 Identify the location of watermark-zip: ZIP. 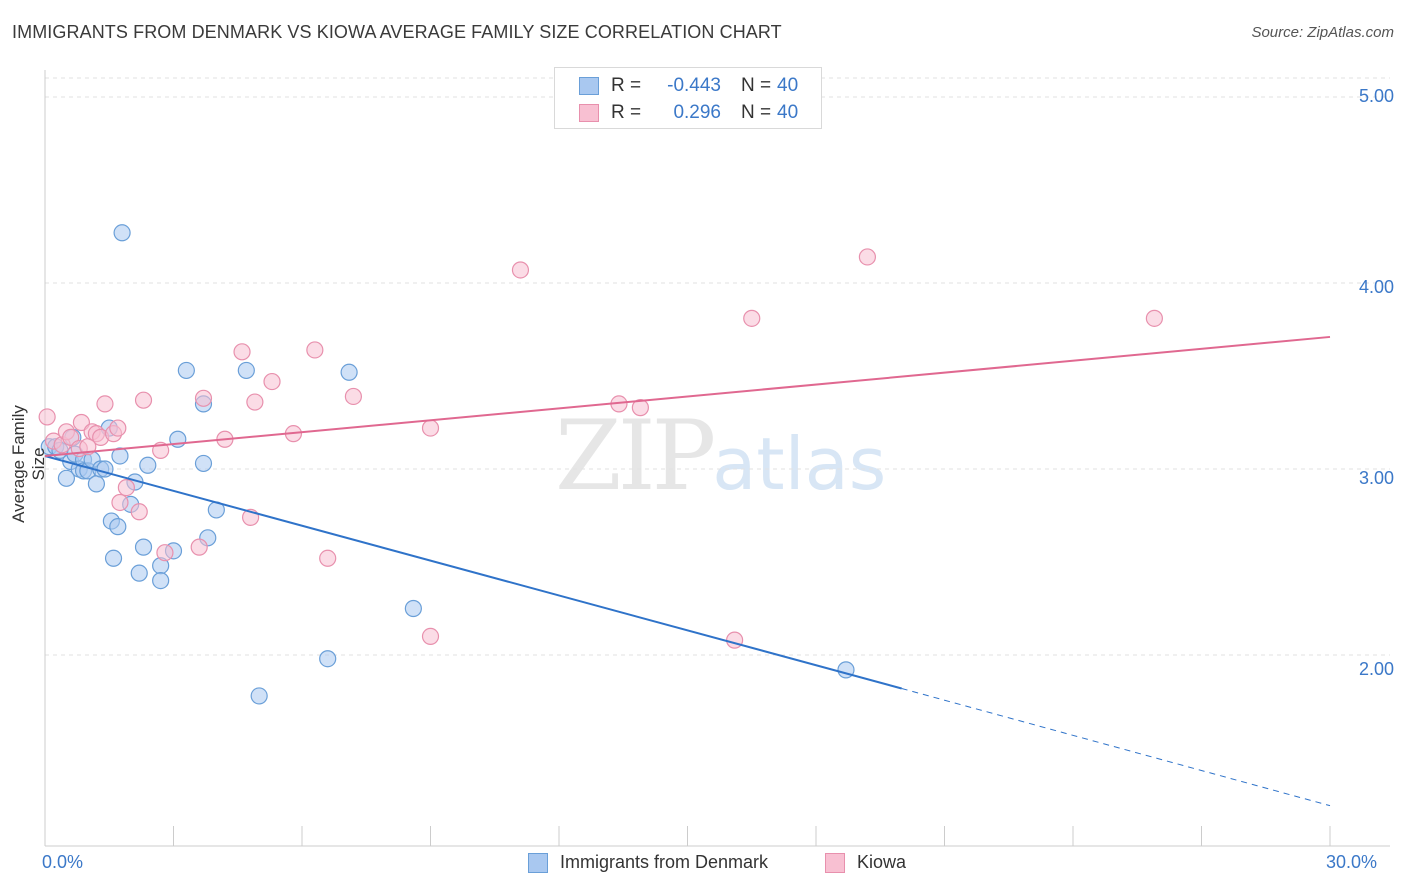
(635, 456).